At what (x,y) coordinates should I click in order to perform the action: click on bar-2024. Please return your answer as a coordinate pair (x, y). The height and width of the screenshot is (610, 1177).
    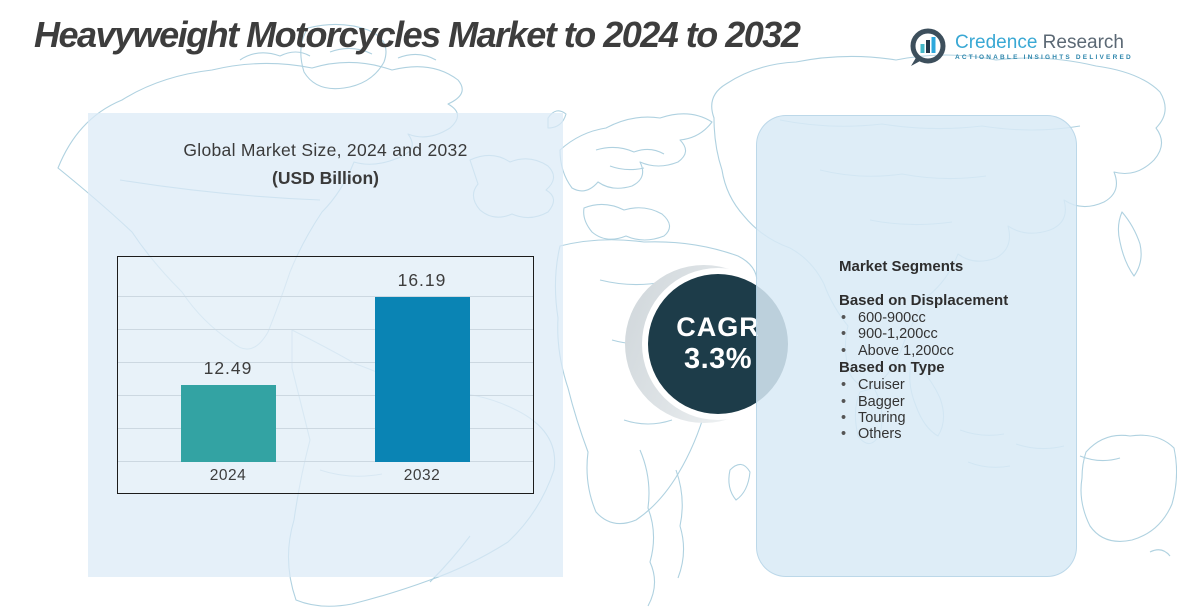
    Looking at the image, I should click on (228, 423).